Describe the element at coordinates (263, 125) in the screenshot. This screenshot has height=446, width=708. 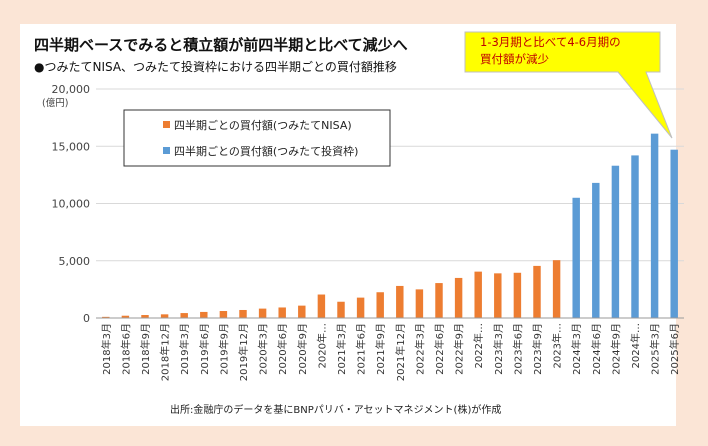
I see `legend-label-nisa: 四半期ごとの買付額(つみたてNISA)` at that location.